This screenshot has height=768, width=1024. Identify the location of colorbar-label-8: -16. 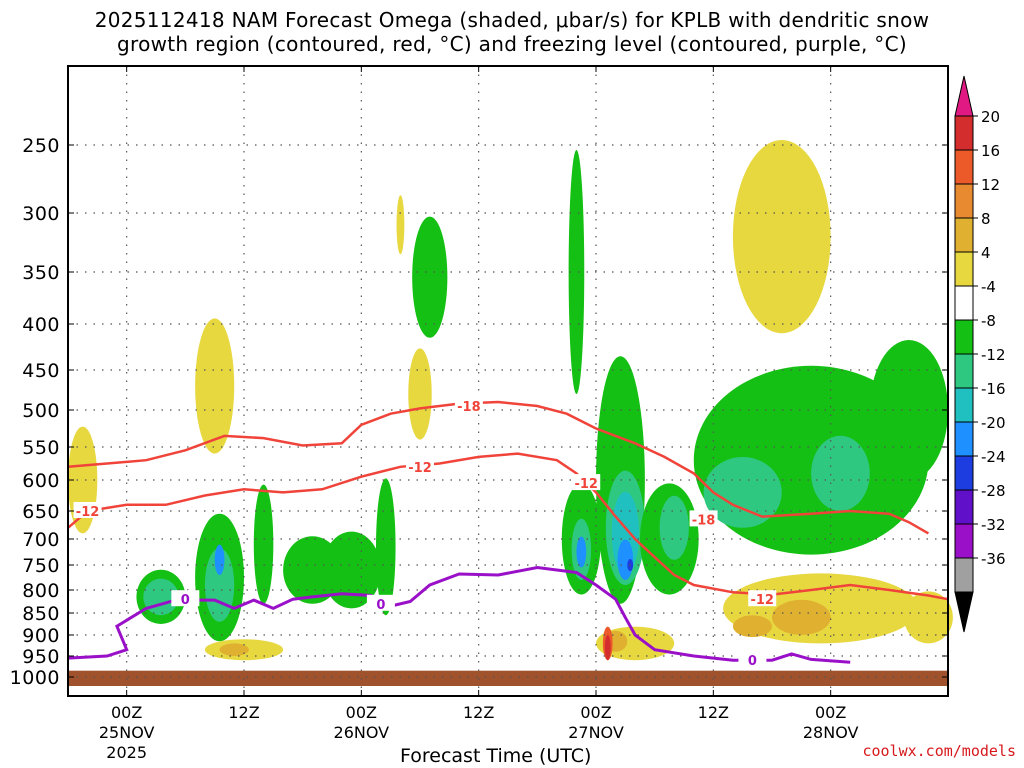
(993, 389).